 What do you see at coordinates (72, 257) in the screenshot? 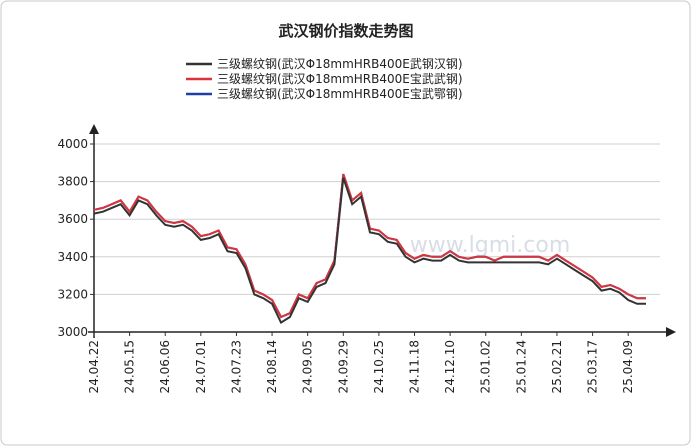
I see `y-tick-label: 3400` at bounding box center [72, 257].